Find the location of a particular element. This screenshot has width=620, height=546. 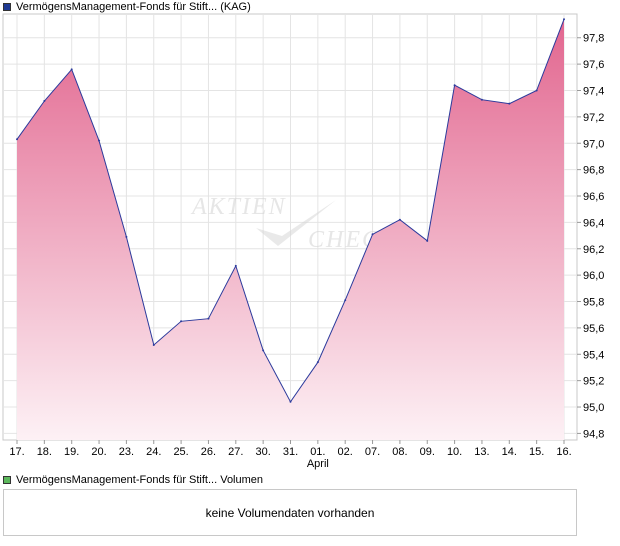

volume-legend-swatch is located at coordinates (7, 480).